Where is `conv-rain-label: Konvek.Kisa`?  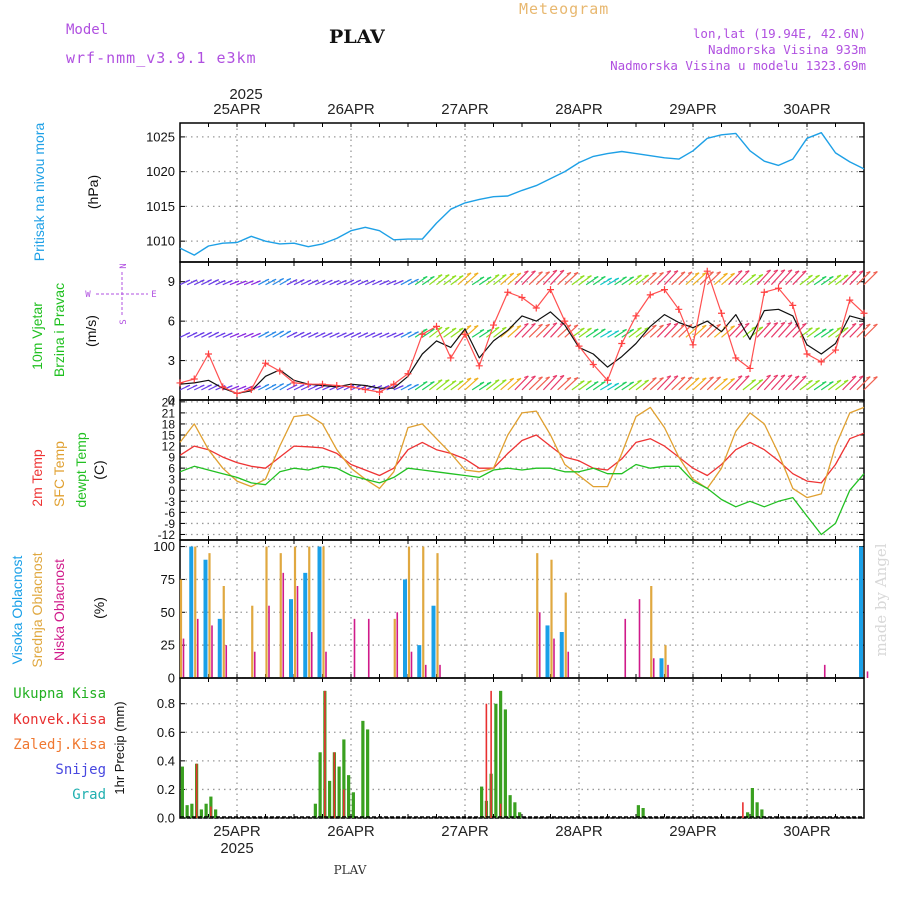 conv-rain-label: Konvek.Kisa is located at coordinates (59, 720).